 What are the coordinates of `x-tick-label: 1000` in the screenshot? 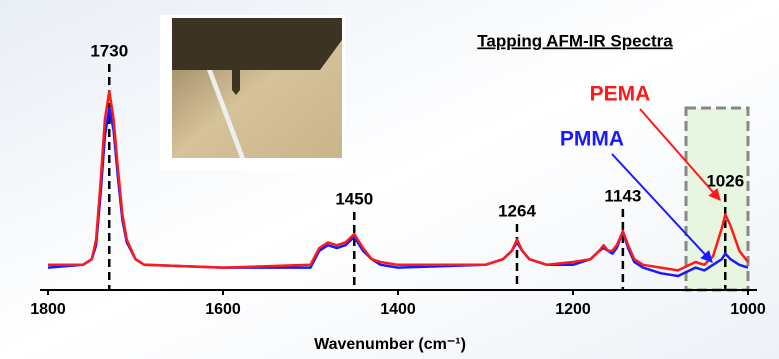 It's located at (748, 309).